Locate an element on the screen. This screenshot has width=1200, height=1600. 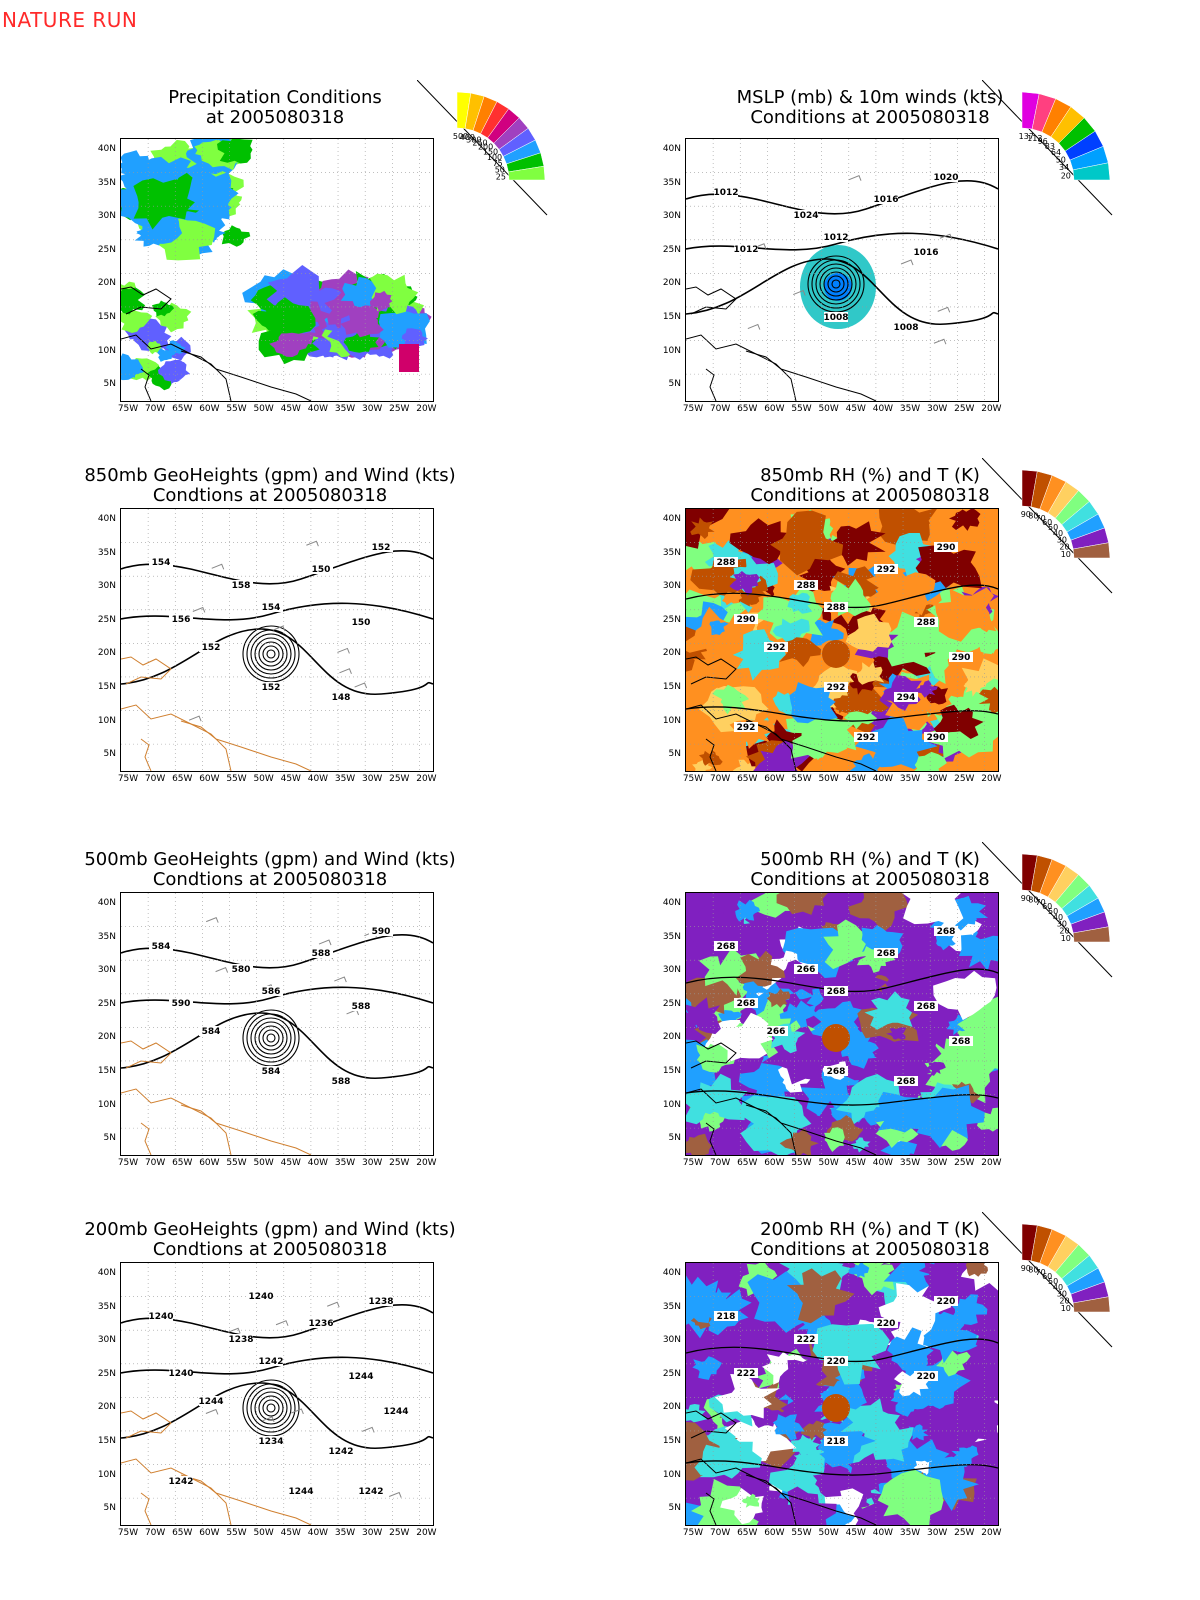
latitude-label: 30N is located at coordinates (106, 1340).